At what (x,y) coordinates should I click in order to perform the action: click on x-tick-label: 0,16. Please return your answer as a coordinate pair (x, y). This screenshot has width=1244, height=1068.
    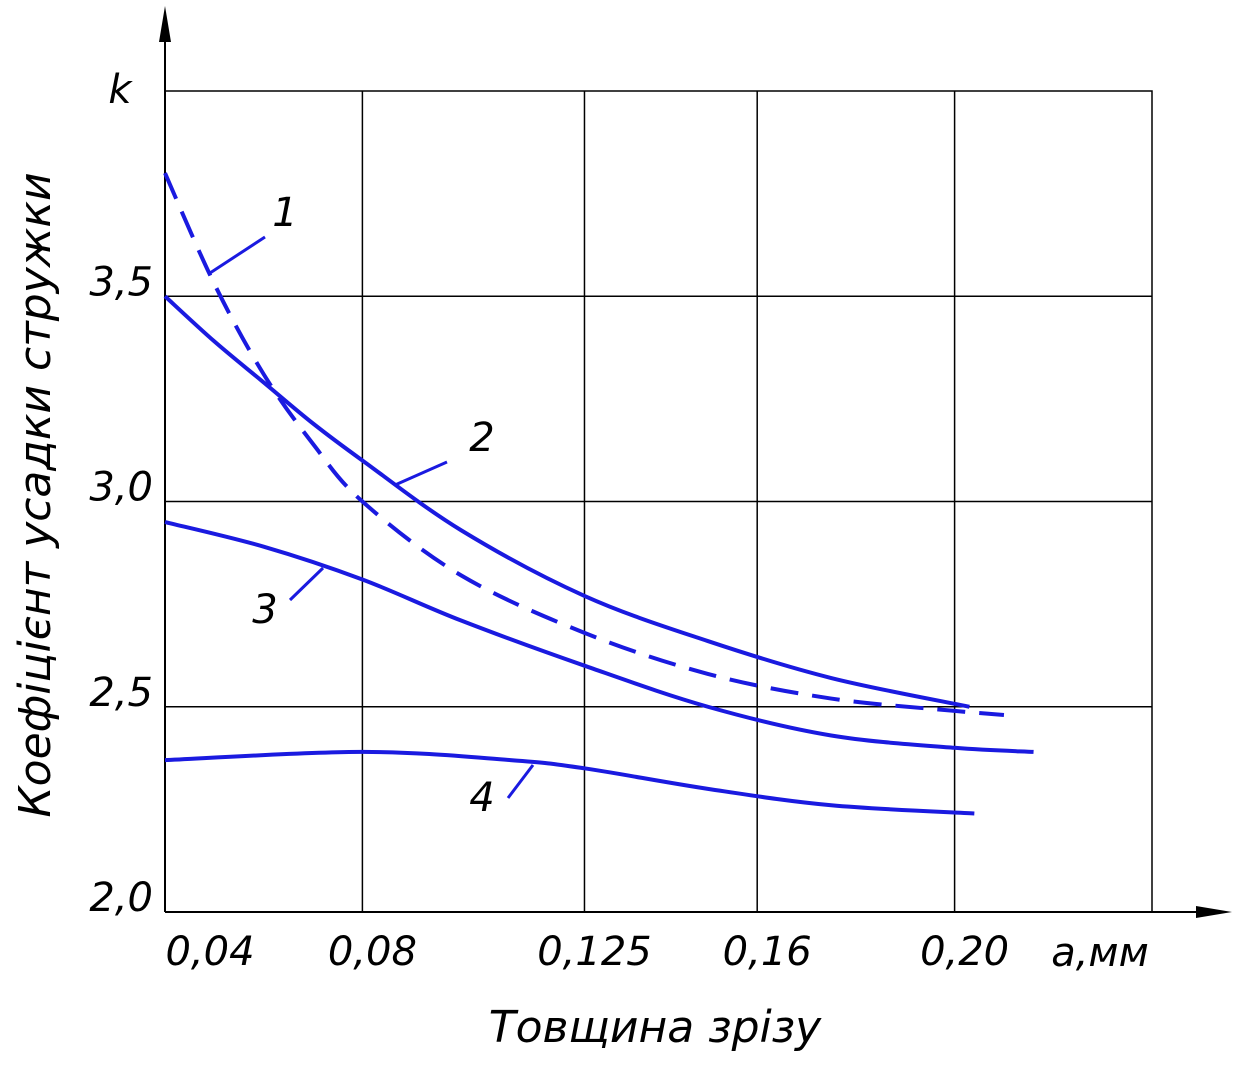
    Looking at the image, I should click on (767, 952).